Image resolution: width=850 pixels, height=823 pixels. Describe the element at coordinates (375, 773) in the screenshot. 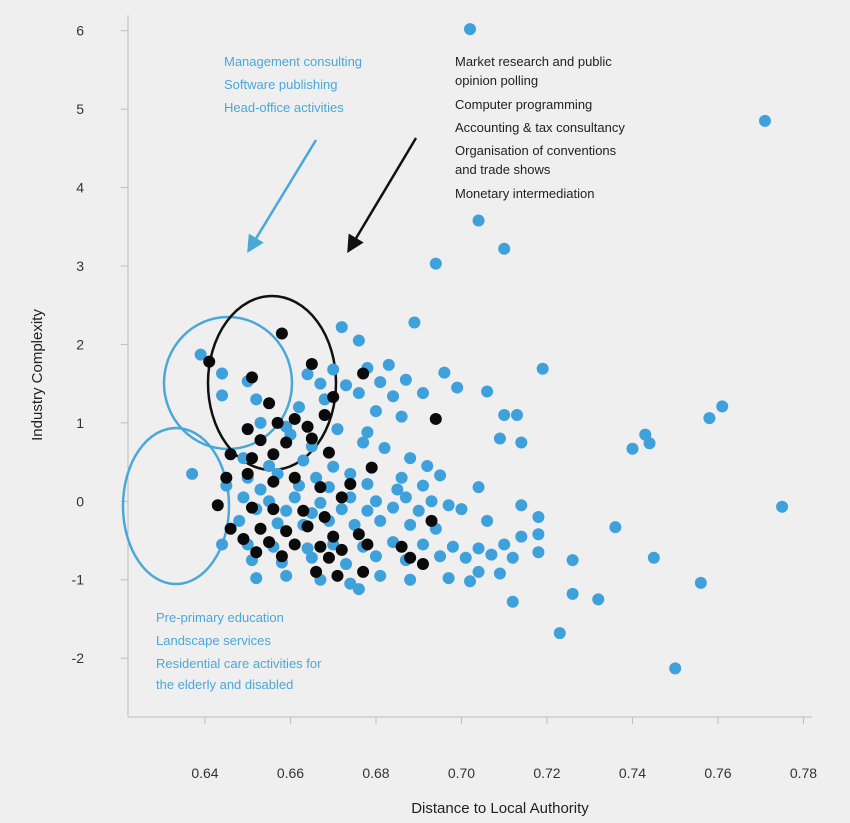

I see `x-tick-label: 0.68` at that location.